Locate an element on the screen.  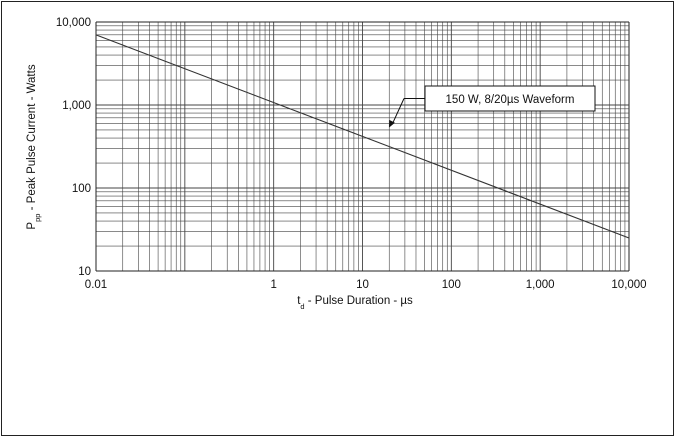
x-tick-label: 1 is located at coordinates (273, 285).